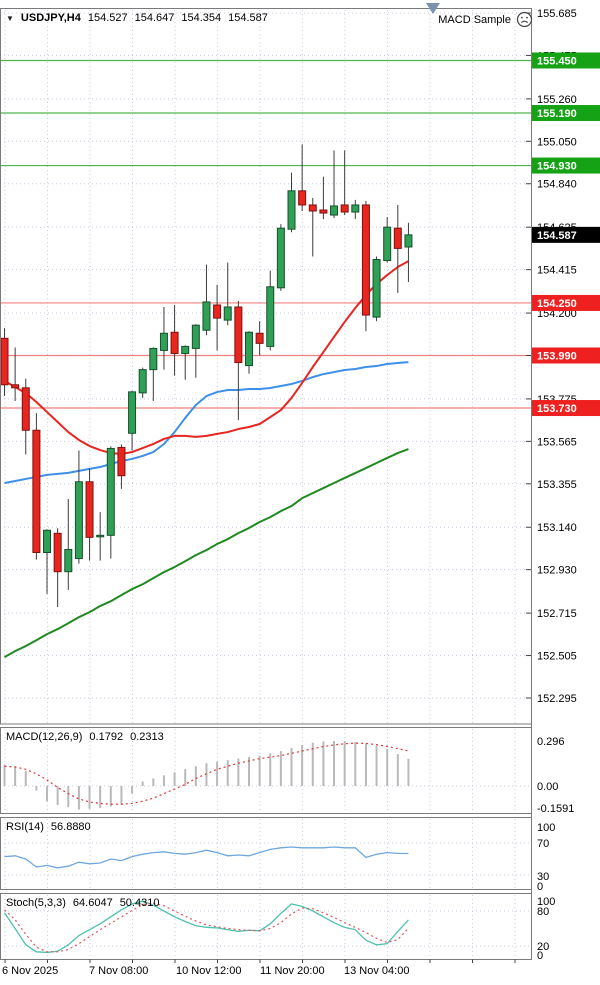 Image resolution: width=600 pixels, height=985 pixels. I want to click on macd-main-value: 0.1792, so click(106, 737).